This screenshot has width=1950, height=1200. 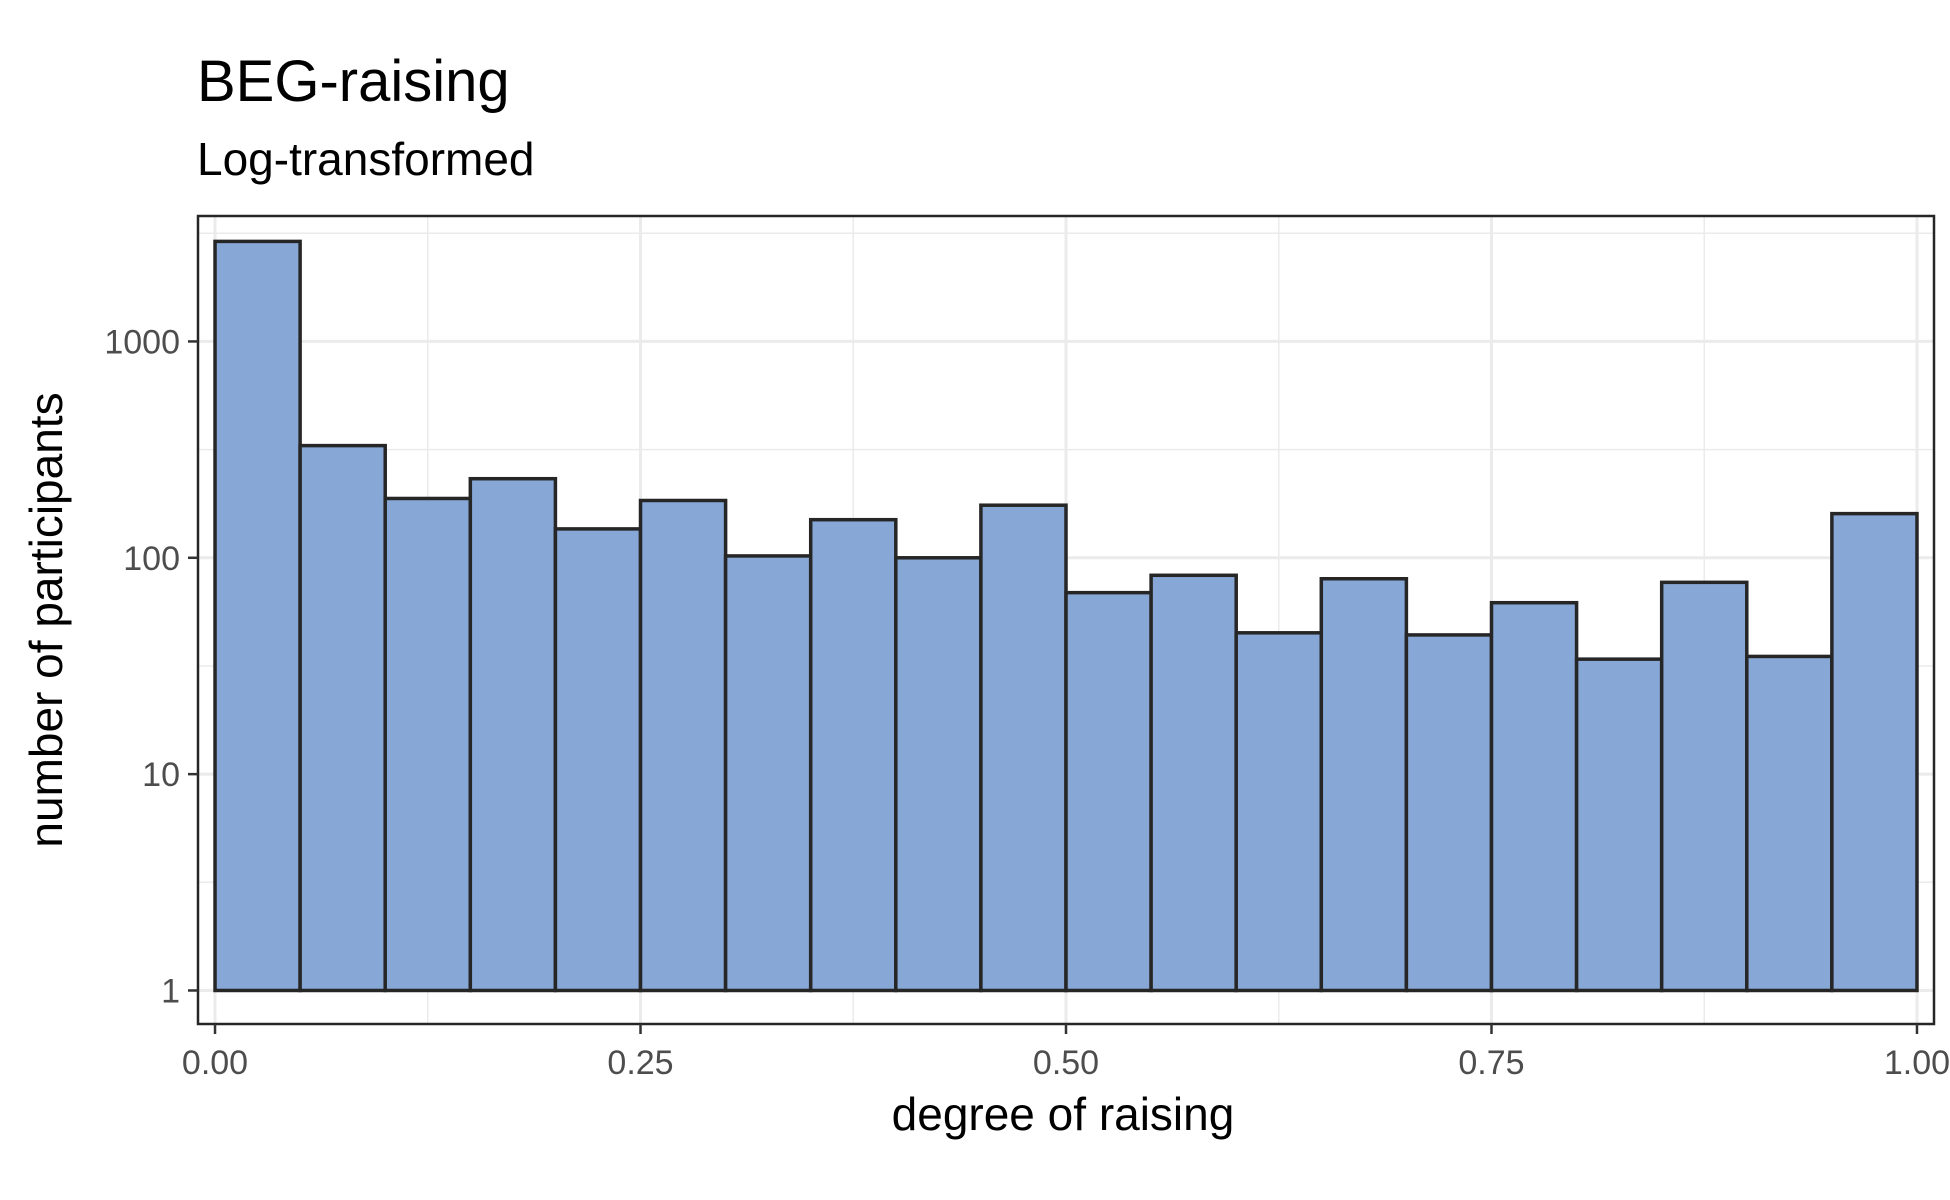 I want to click on y-tick-label: 1, so click(x=170, y=991).